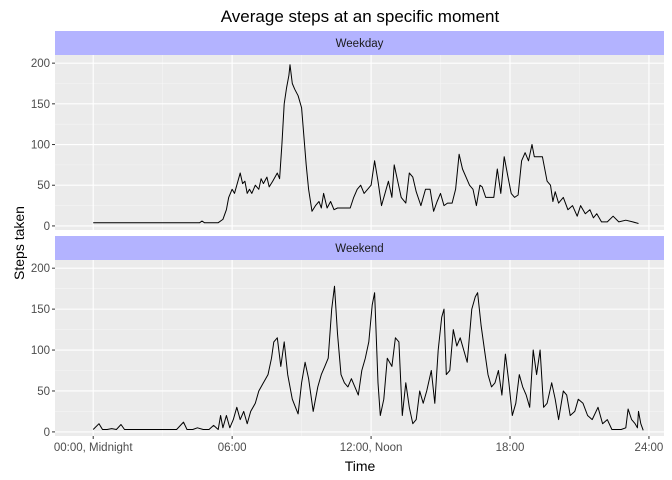 The image size is (672, 480). I want to click on facet-strip-weekend, so click(359, 248).